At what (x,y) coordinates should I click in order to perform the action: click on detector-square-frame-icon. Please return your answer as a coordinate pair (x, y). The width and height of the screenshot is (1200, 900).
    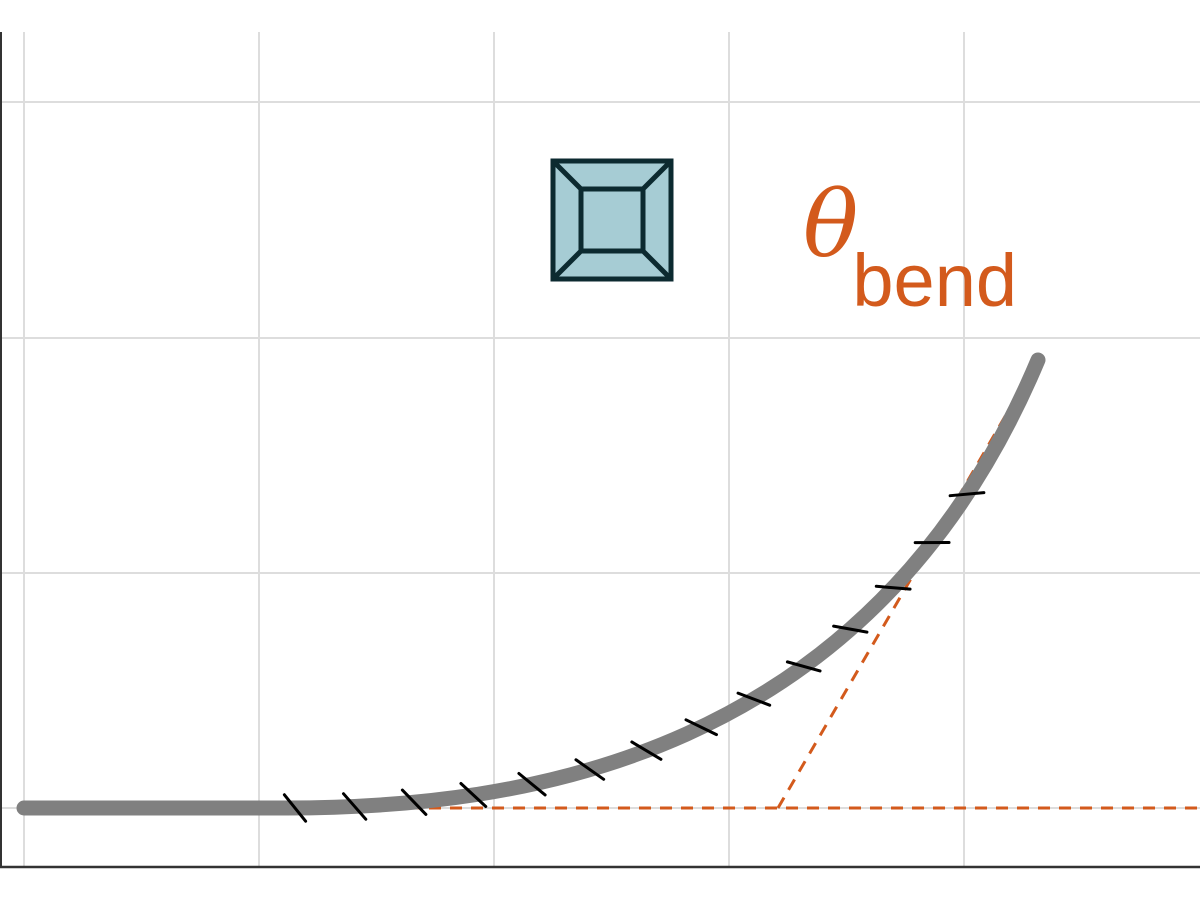
    Looking at the image, I should click on (612, 220).